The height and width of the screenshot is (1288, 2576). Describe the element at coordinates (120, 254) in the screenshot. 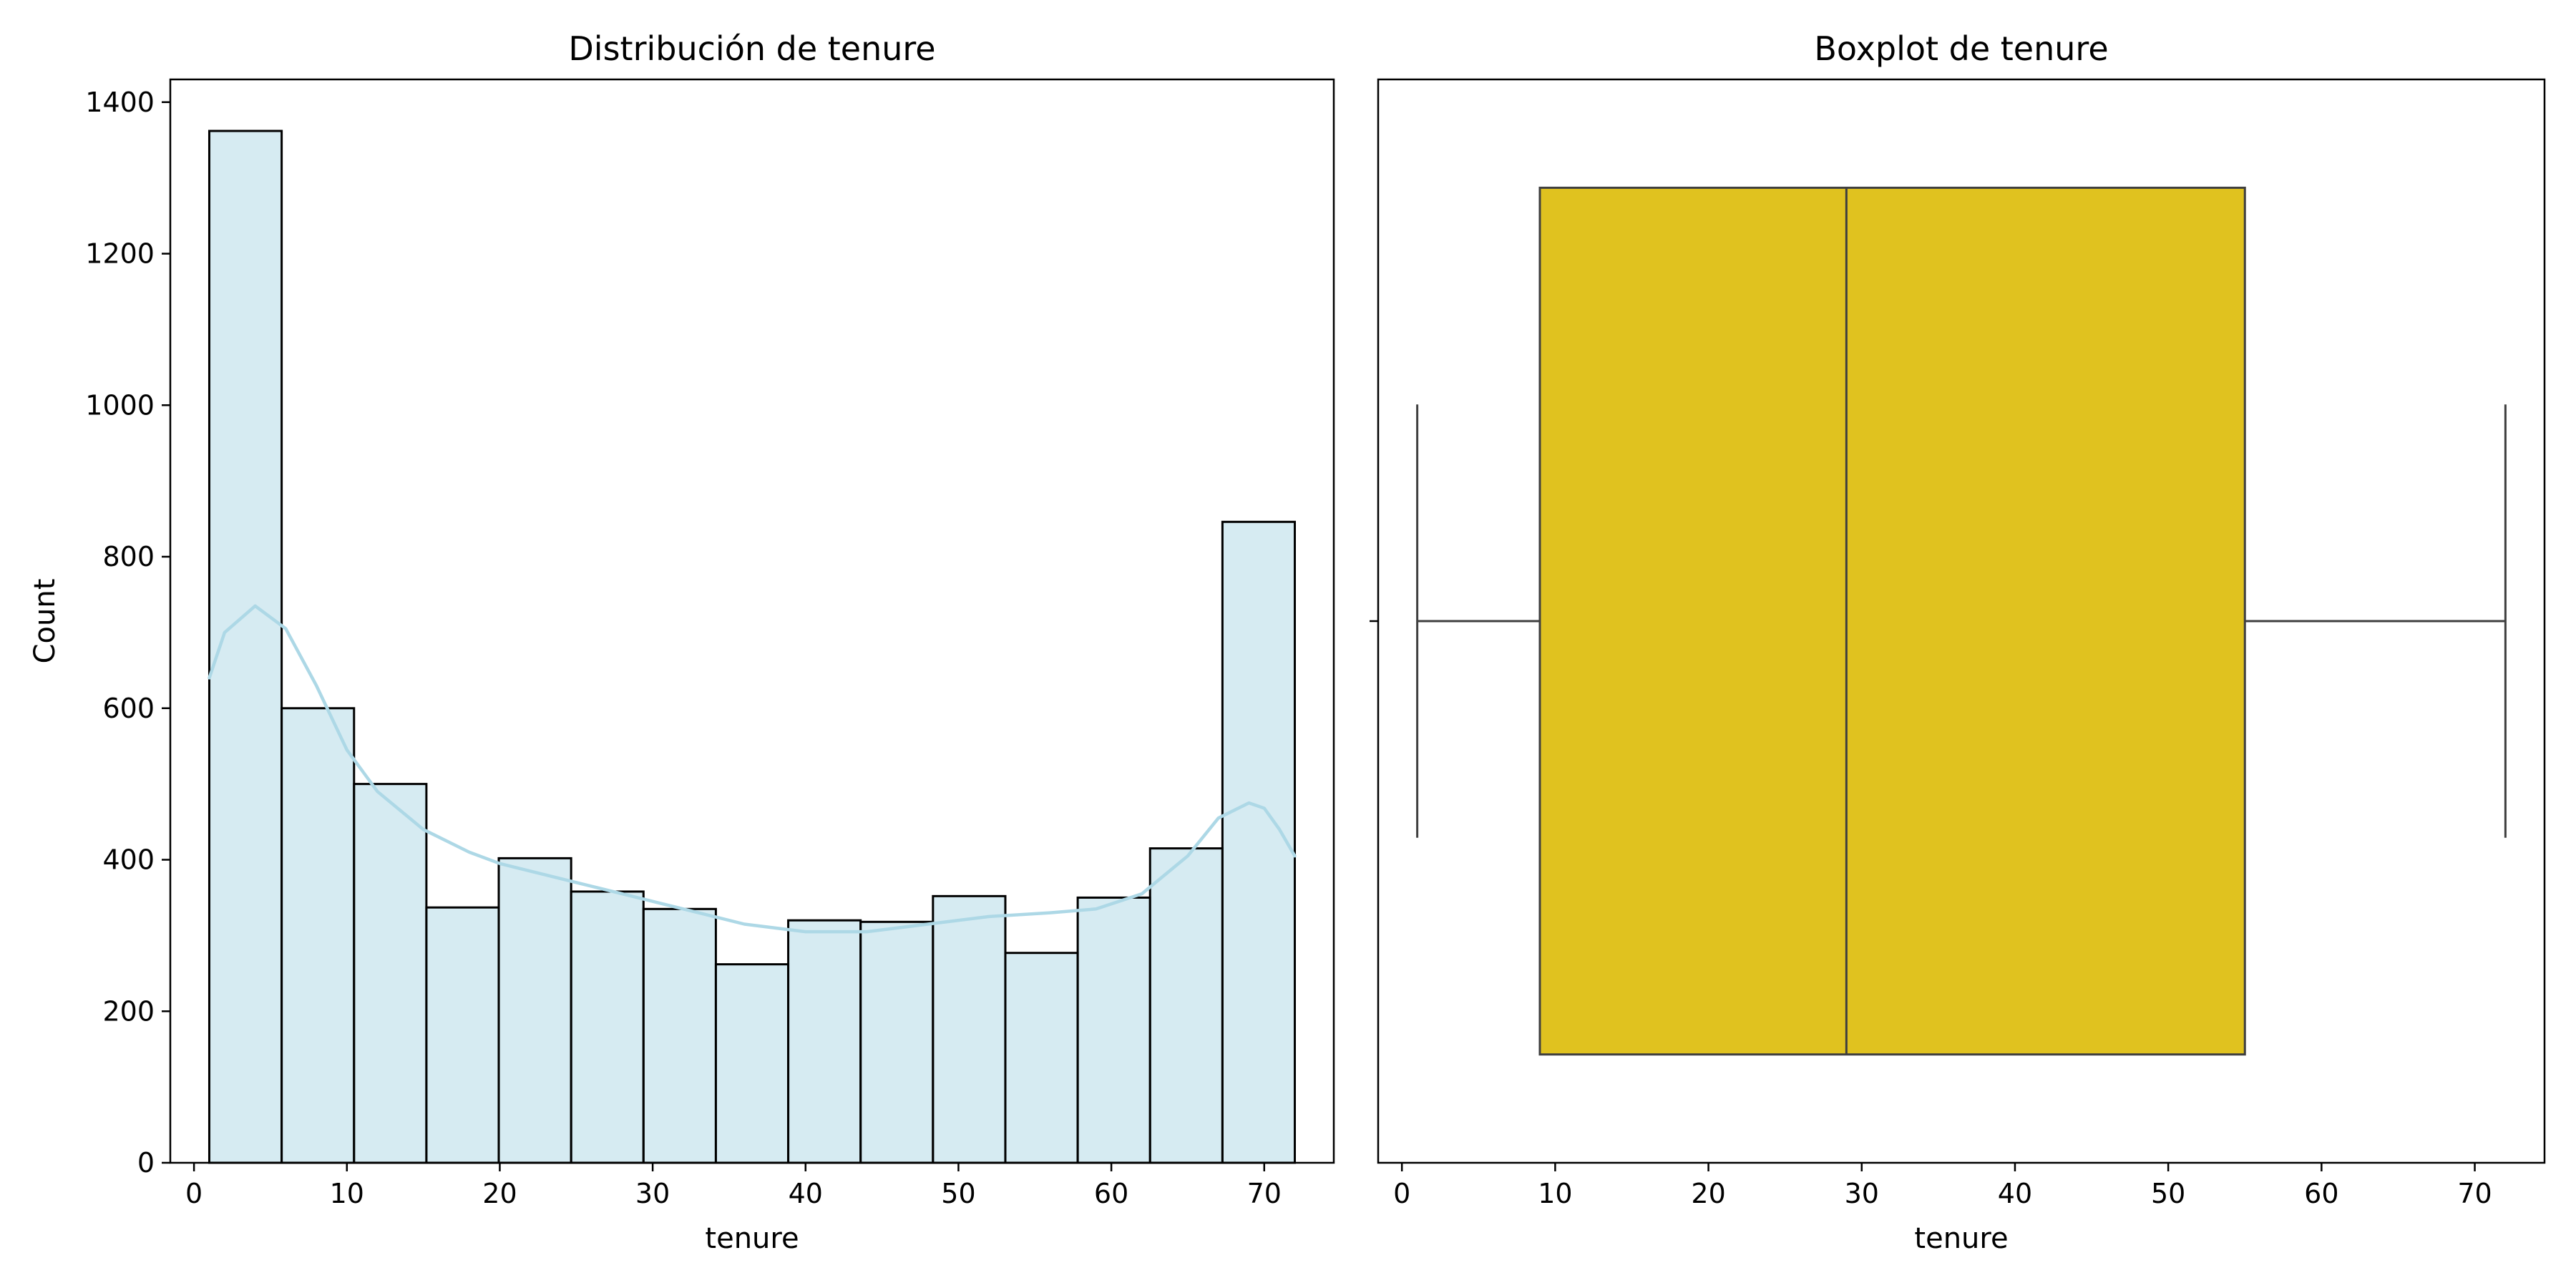

I see `y-tick-label: 1200` at that location.